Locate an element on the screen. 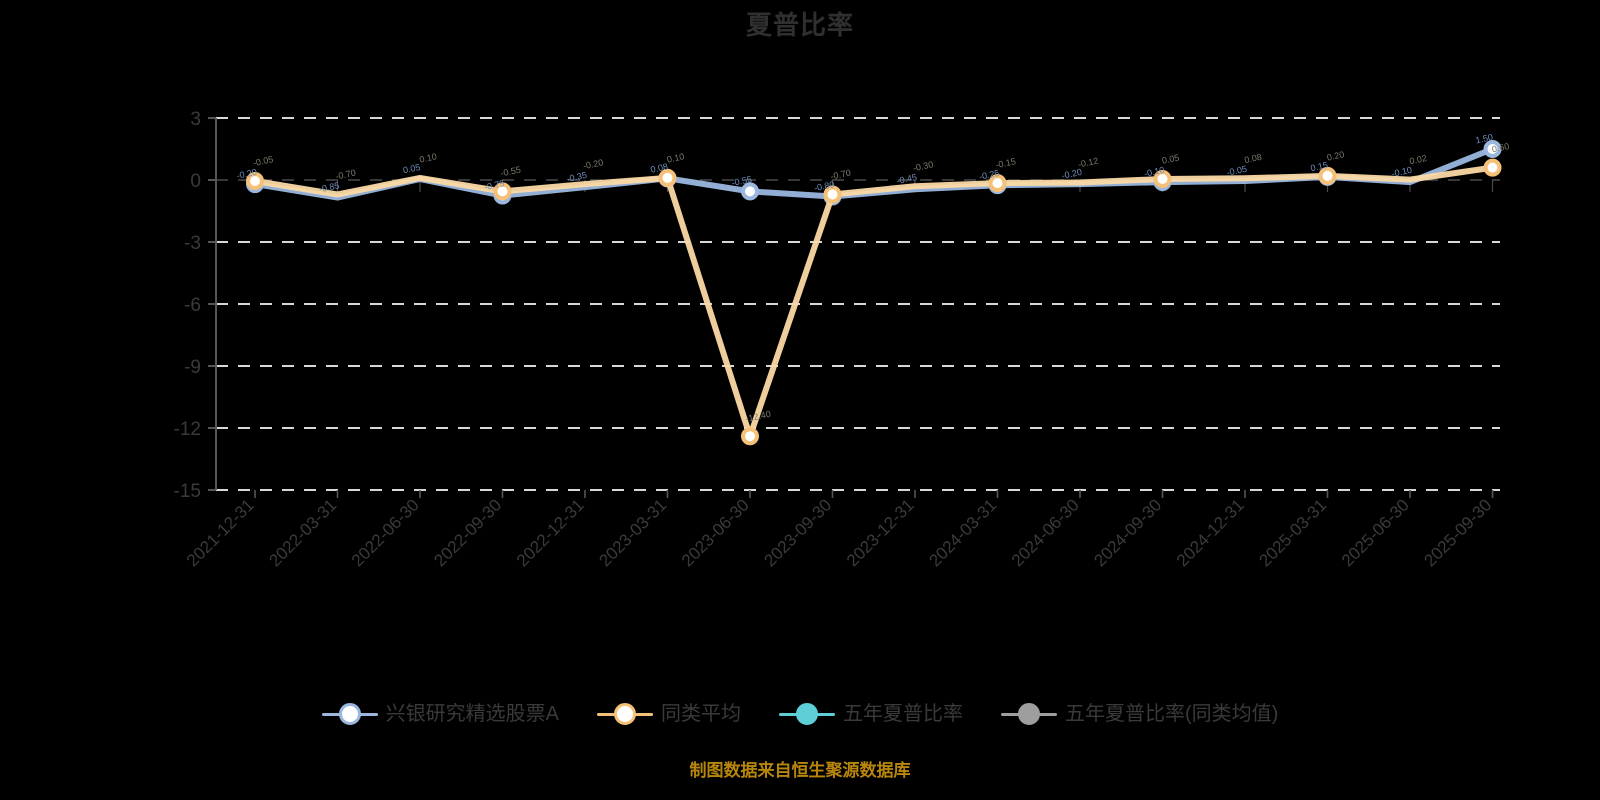 This screenshot has width=1600, height=800. x-axis-tick-label: 2022-09-30 is located at coordinates (467, 532).